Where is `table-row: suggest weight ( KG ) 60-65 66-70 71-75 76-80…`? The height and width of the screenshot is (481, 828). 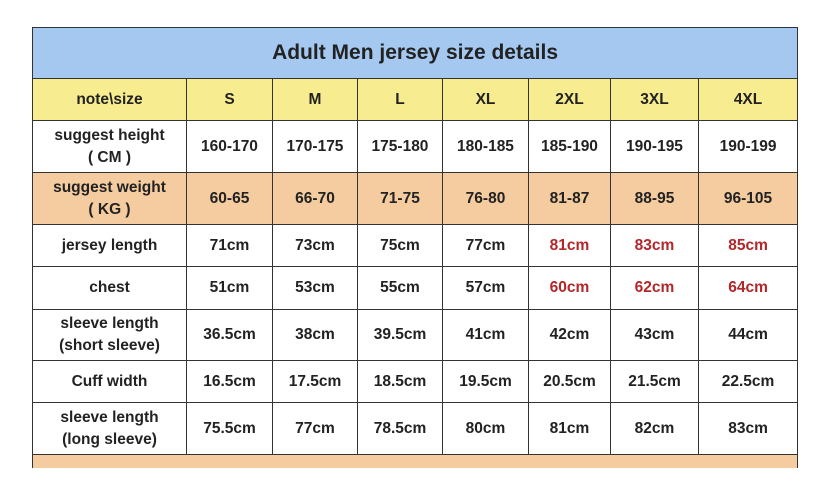
table-row: suggest weight ( KG ) 60-65 66-70 71-75 76-80… is located at coordinates (415, 198).